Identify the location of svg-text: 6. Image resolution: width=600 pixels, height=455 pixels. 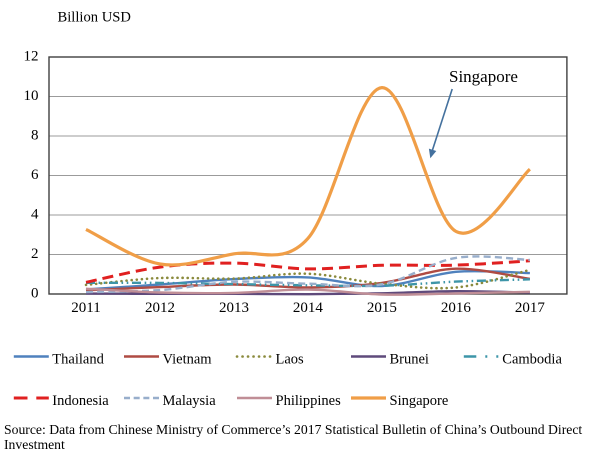
(35, 175).